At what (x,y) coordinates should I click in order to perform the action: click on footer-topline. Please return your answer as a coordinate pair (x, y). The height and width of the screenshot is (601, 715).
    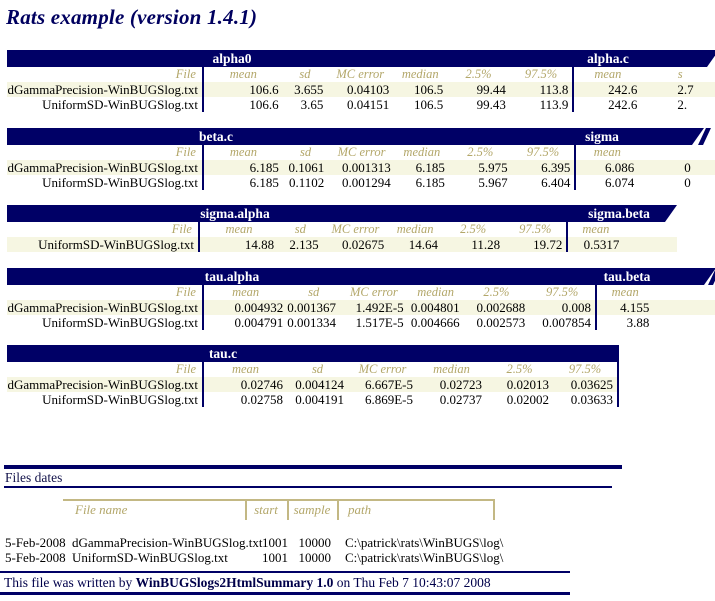
    Looking at the image, I should click on (285, 572).